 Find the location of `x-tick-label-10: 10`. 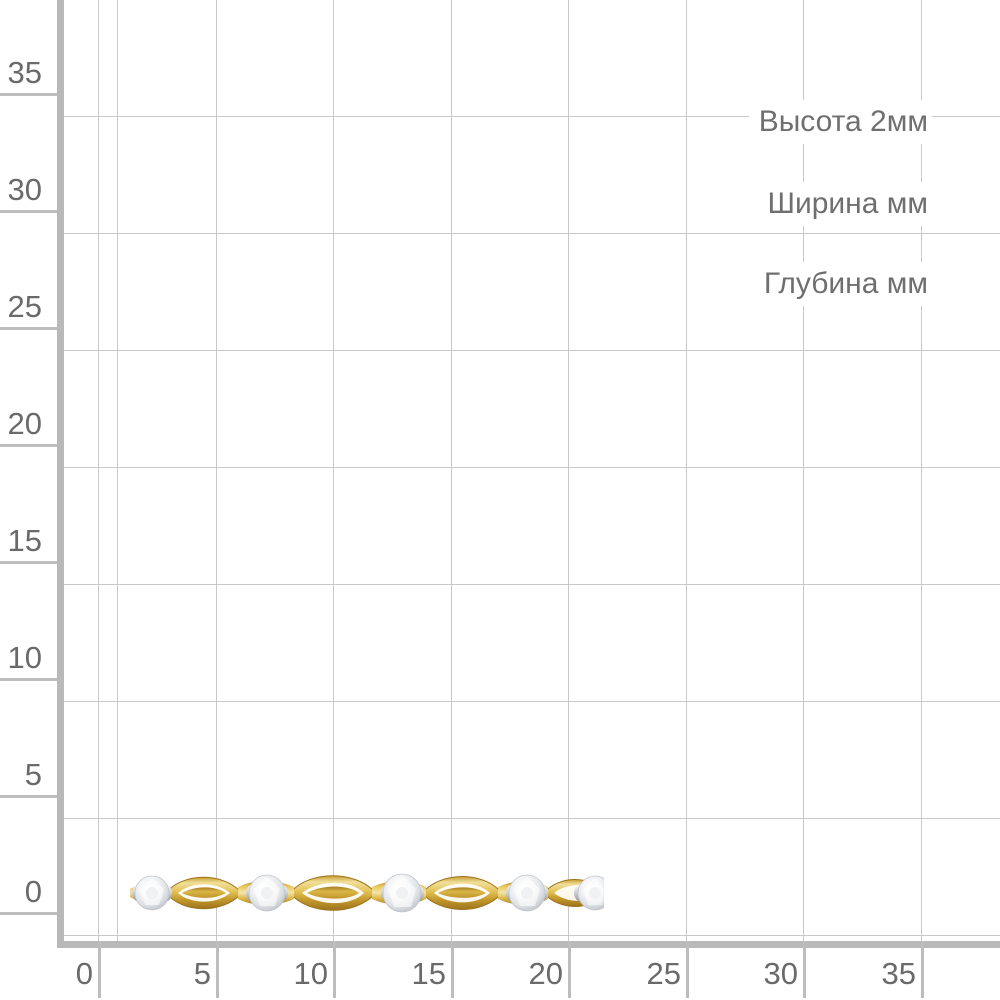

x-tick-label-10: 10 is located at coordinates (310, 973).